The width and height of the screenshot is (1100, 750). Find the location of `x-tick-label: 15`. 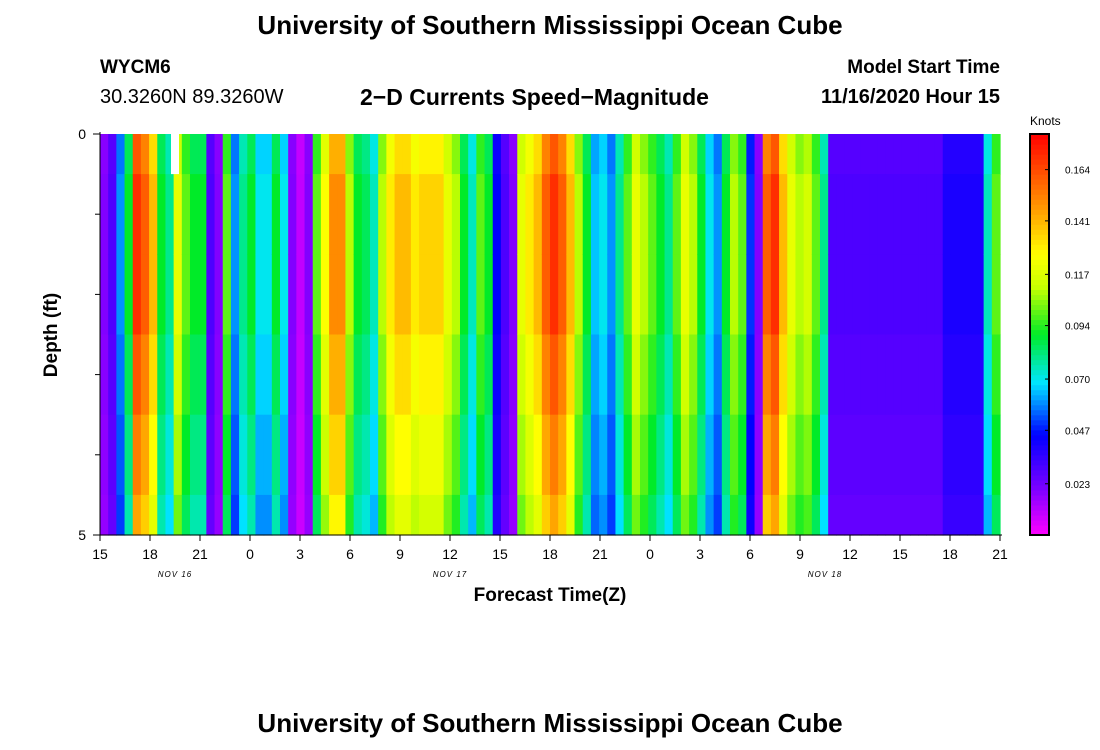

x-tick-label: 15 is located at coordinates (900, 554).